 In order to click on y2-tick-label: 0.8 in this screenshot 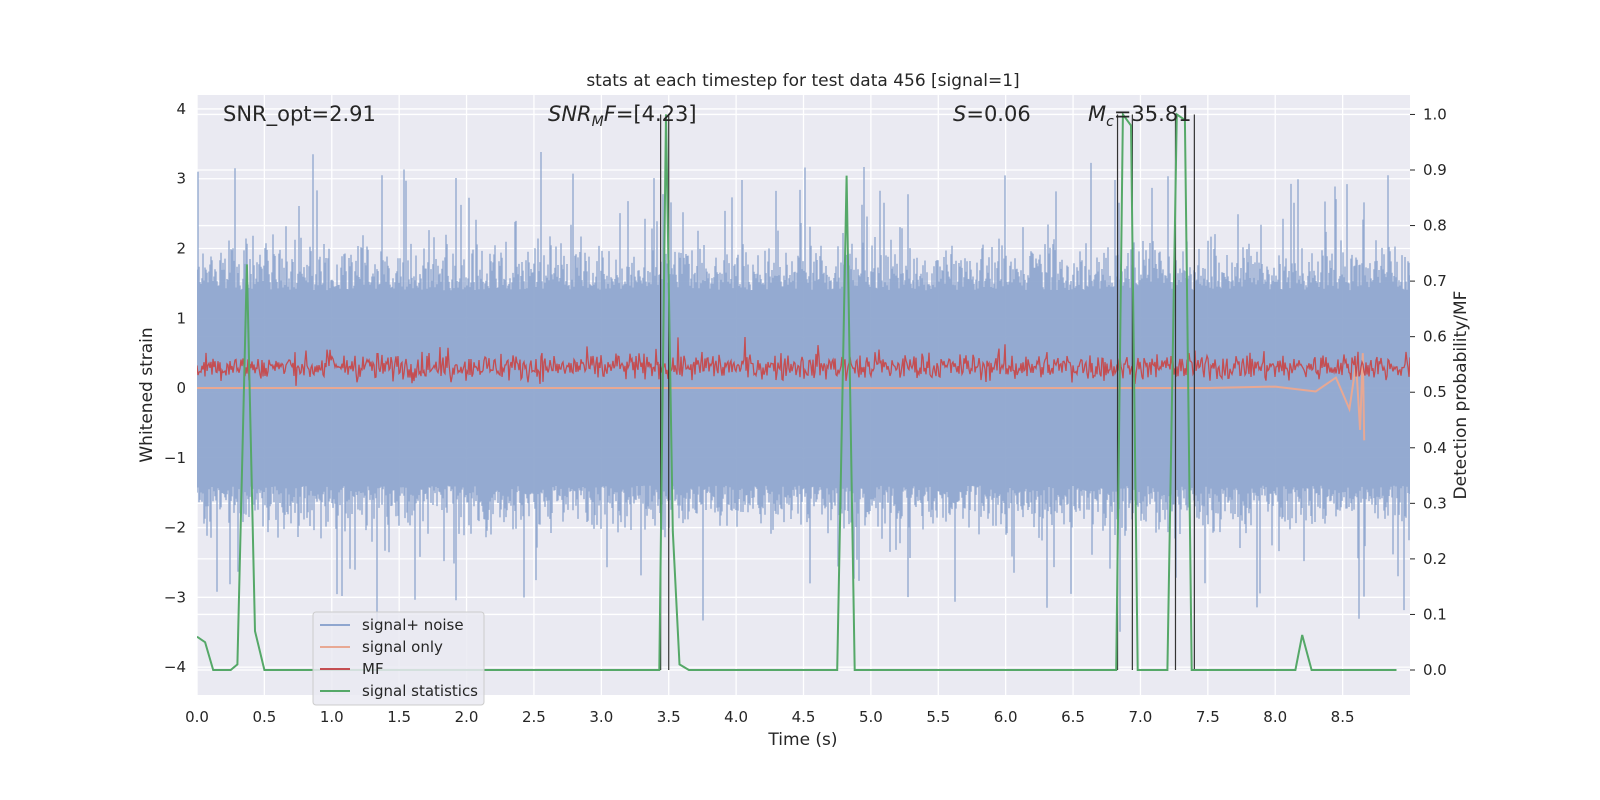, I will do `click(1435, 226)`.